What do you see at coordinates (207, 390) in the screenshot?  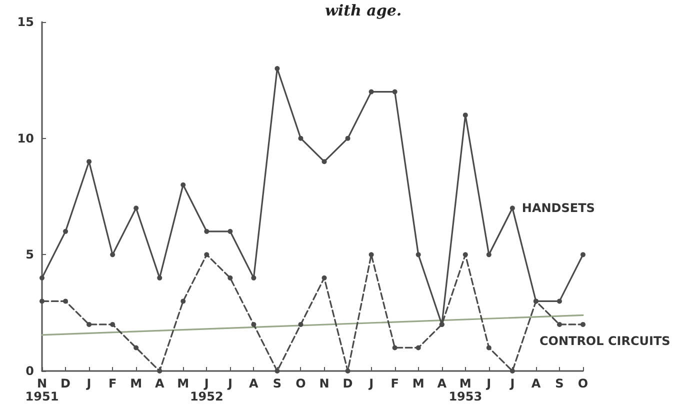 I see `x-tick-label: J 1952` at bounding box center [207, 390].